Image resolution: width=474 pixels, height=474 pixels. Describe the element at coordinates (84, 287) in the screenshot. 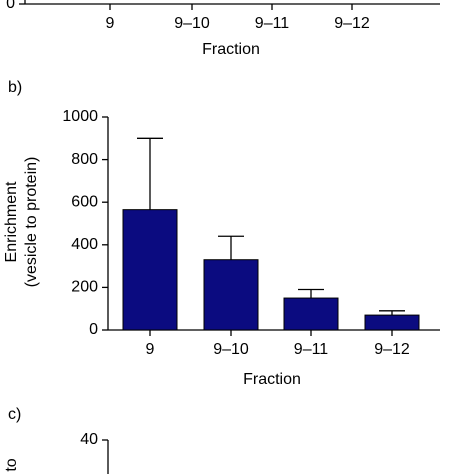

I see `y-tick-label: 200` at that location.